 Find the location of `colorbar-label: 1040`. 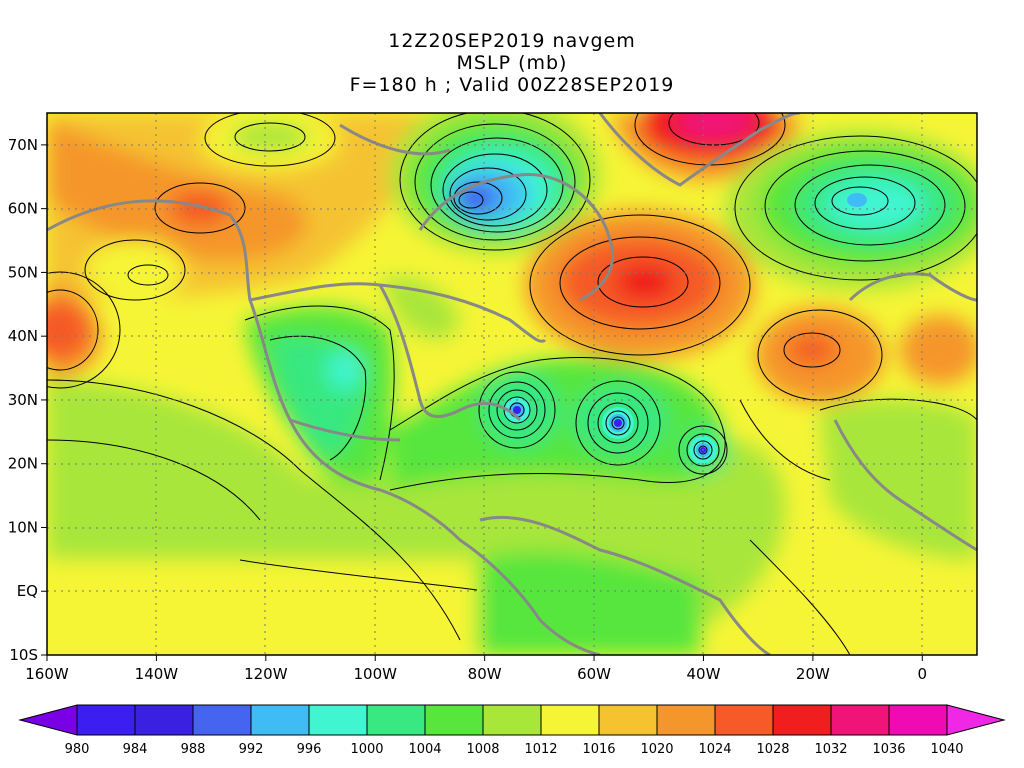

colorbar-label: 1040 is located at coordinates (946, 749).